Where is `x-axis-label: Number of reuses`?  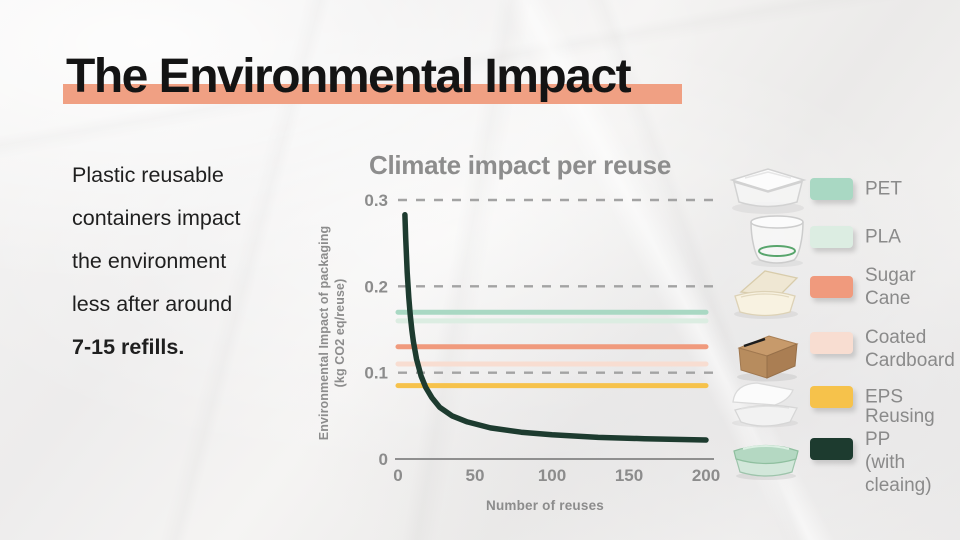
x-axis-label: Number of reuses is located at coordinates (545, 505).